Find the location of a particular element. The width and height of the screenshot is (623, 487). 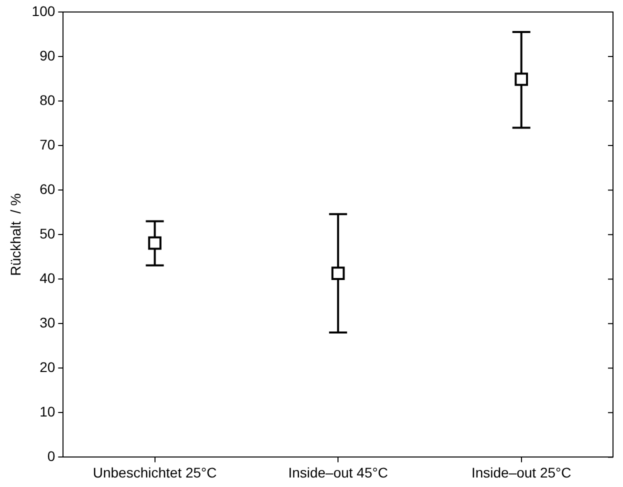

y-tick-label: 10 is located at coordinates (48, 412).